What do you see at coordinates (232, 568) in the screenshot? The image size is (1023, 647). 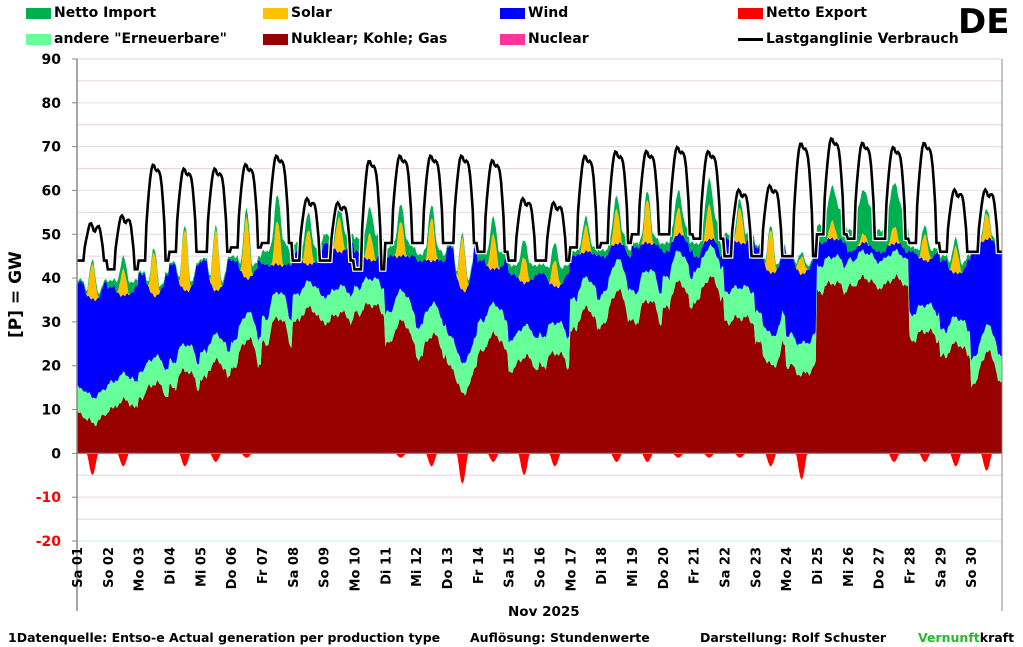 I see `x-tick-label: Do 06` at bounding box center [232, 568].